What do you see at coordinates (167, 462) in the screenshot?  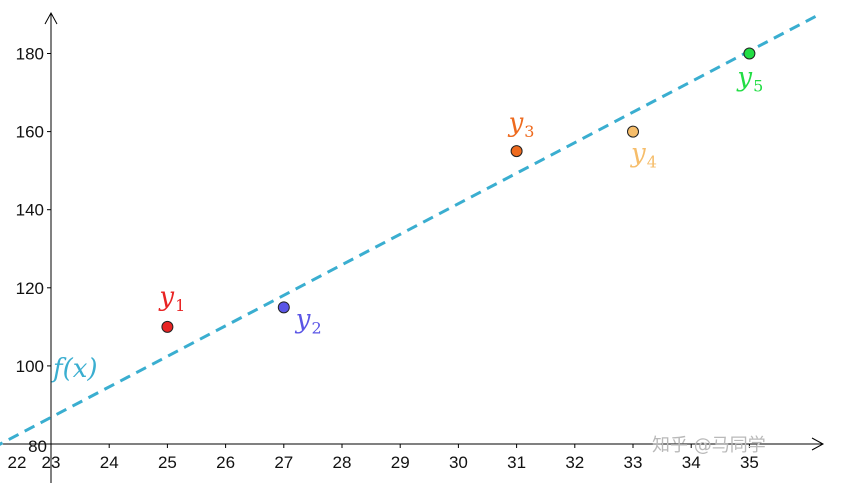 I see `x-tick-label: 25` at bounding box center [167, 462].